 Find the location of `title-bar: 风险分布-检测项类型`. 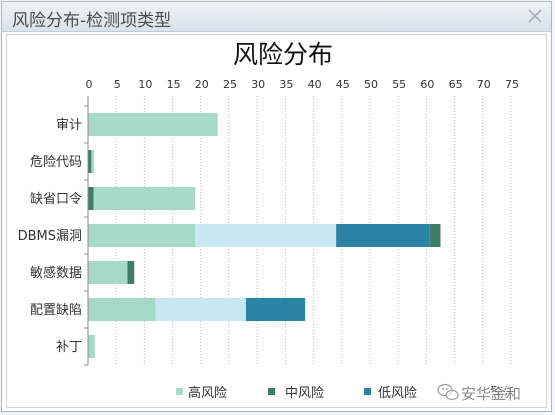

title-bar: 风险分布-检测项类型 is located at coordinates (276, 17).